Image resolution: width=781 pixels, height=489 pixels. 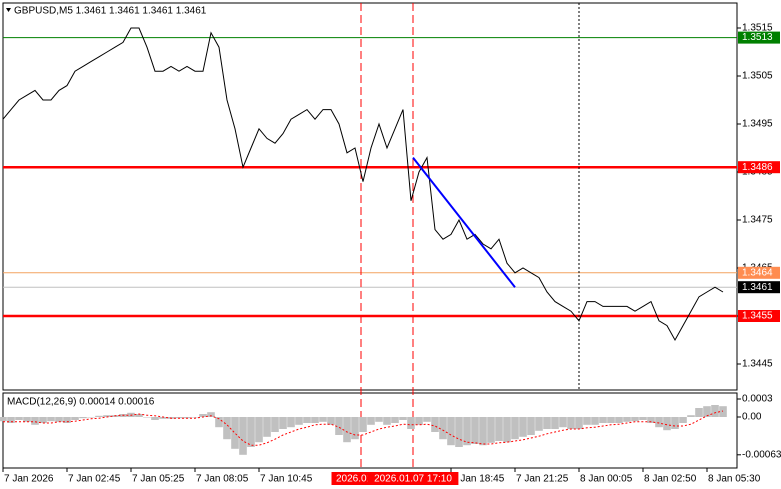 What do you see at coordinates (222, 479) in the screenshot?
I see `x-tick-label: 7 Jan 08:05` at bounding box center [222, 479].